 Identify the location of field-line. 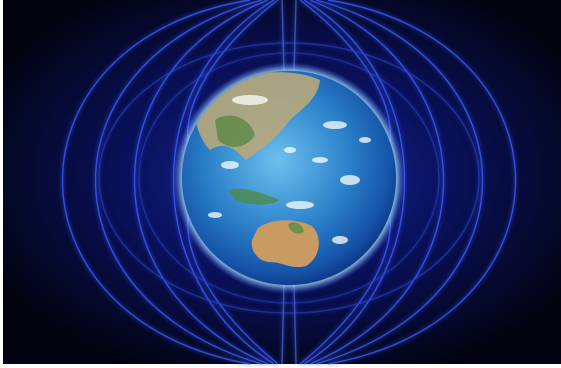
(289, 182).